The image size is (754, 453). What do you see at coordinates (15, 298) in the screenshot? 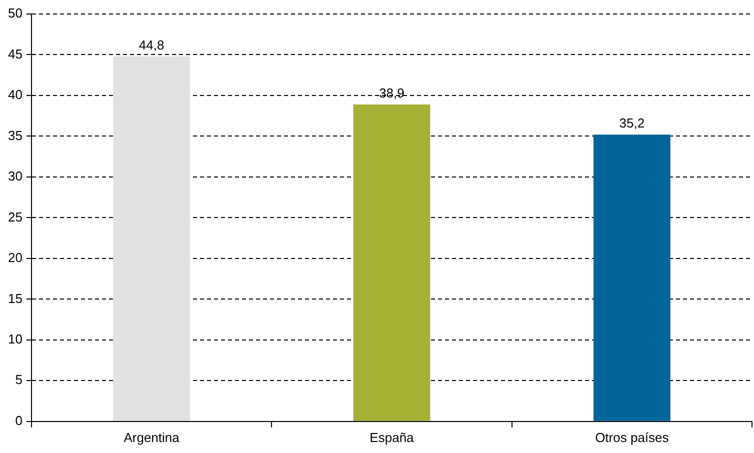
I see `y-tick-label: 15` at bounding box center [15, 298].